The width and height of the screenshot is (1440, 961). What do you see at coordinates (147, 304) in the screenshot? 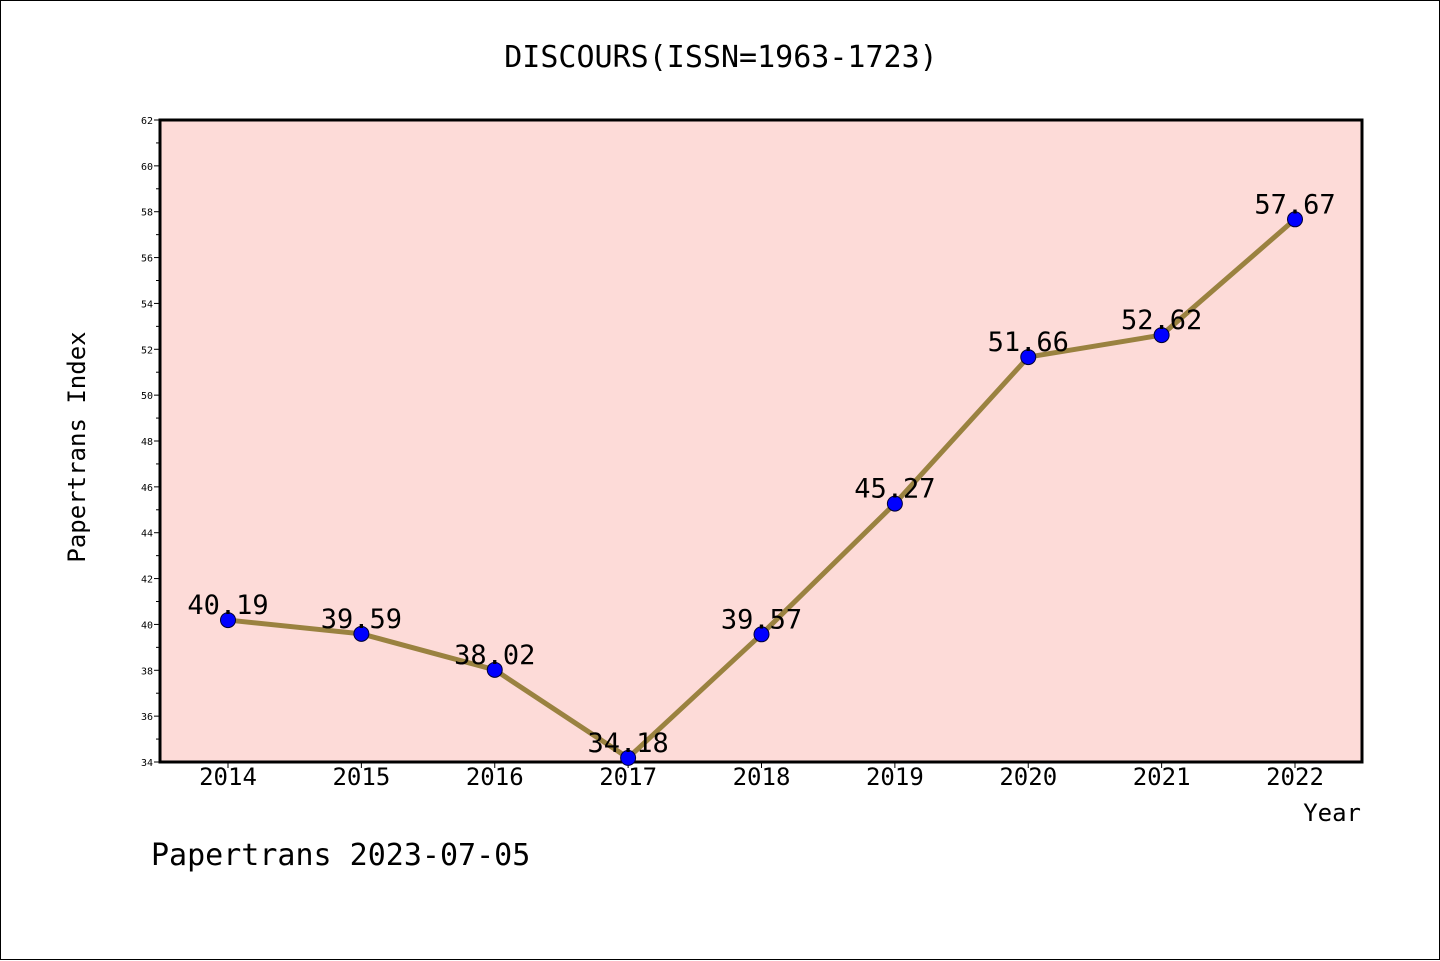
I see `y-tick-label: 54` at bounding box center [147, 304].